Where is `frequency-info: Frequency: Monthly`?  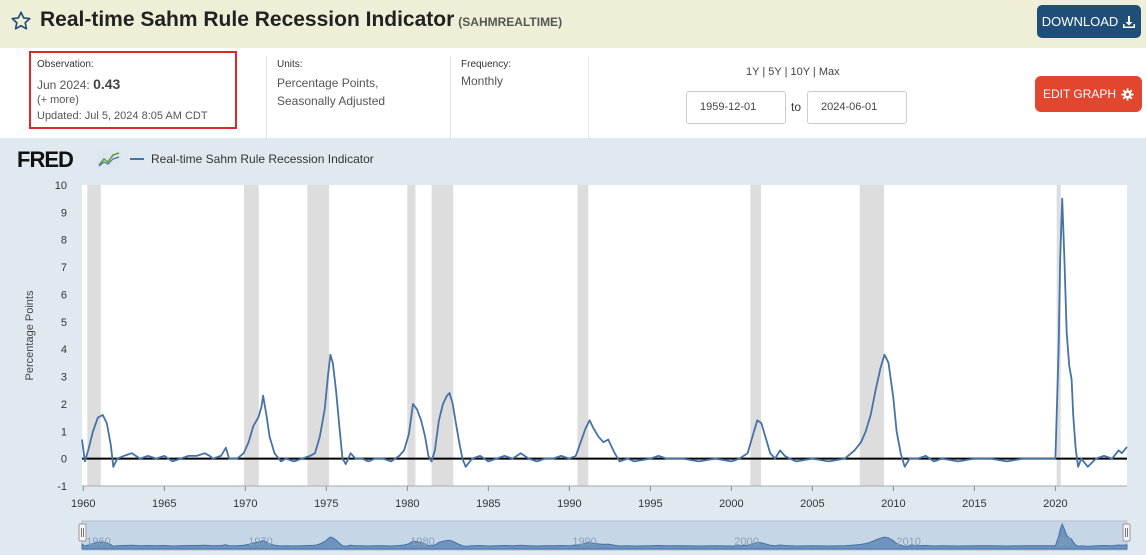
frequency-info: Frequency: Monthly is located at coordinates (486, 73).